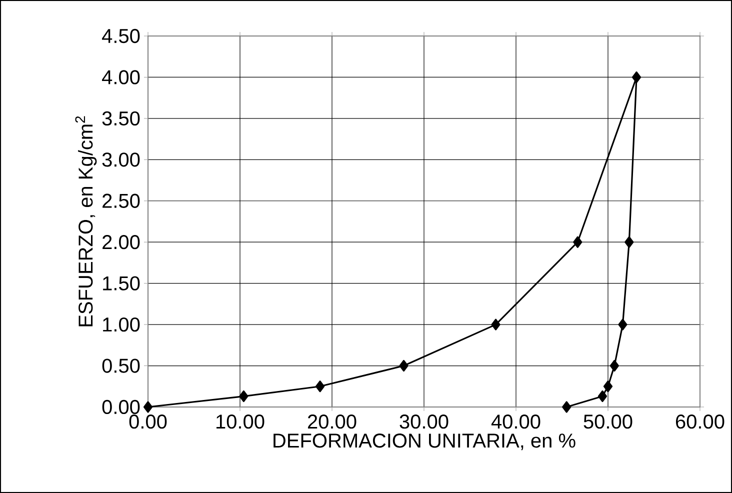  I want to click on x-axis-title: DEFORMACION UNITARIA, en %, so click(425, 442).